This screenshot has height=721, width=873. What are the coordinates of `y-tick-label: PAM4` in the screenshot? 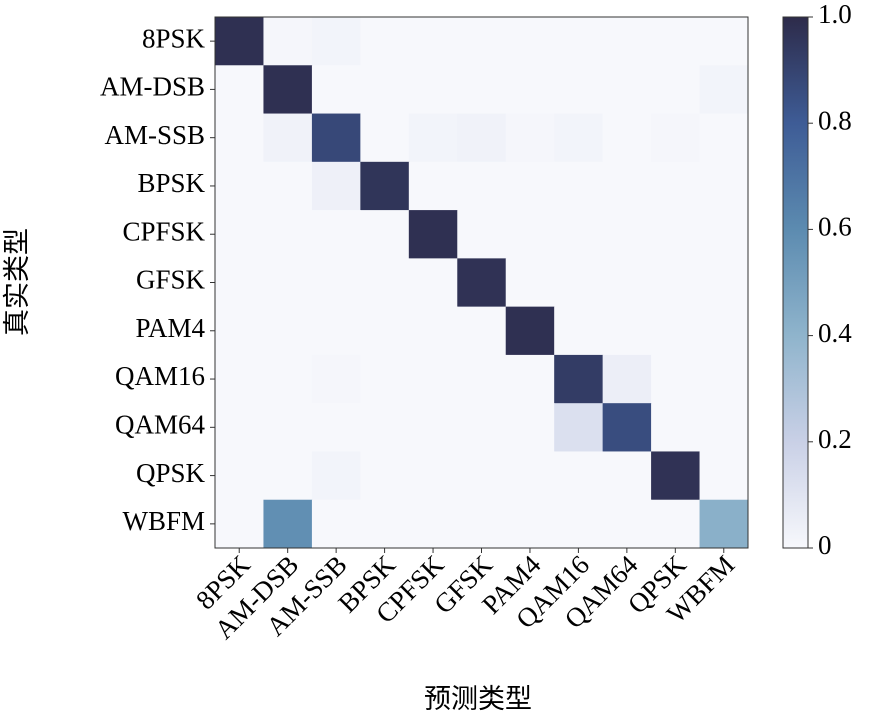 It's located at (170, 328).